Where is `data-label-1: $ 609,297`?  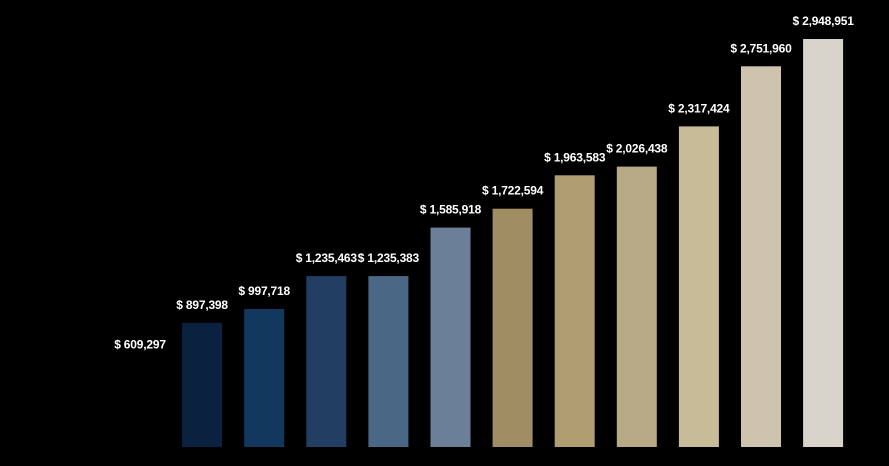 data-label-1: $ 609,297 is located at coordinates (140, 345).